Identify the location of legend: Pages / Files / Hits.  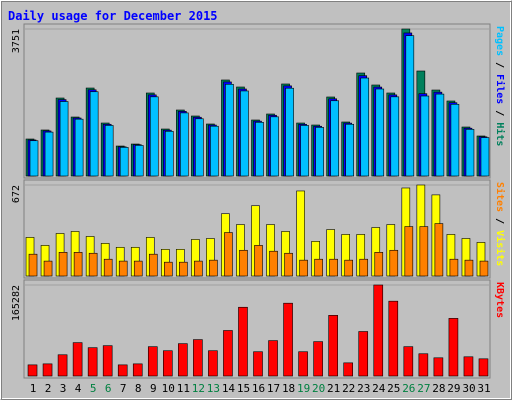
(500, 86).